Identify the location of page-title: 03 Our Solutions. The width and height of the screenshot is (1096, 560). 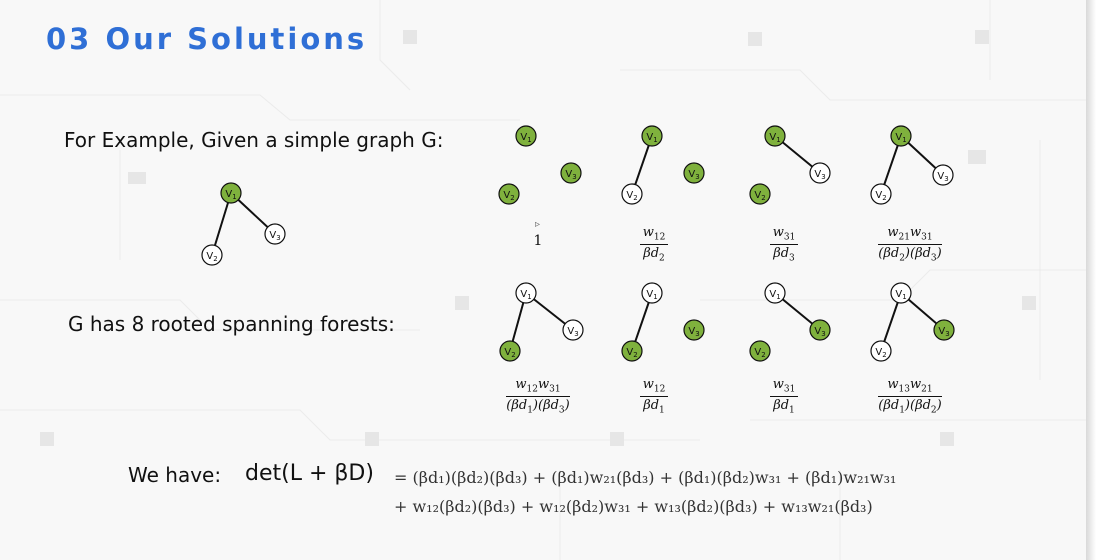
(207, 39).